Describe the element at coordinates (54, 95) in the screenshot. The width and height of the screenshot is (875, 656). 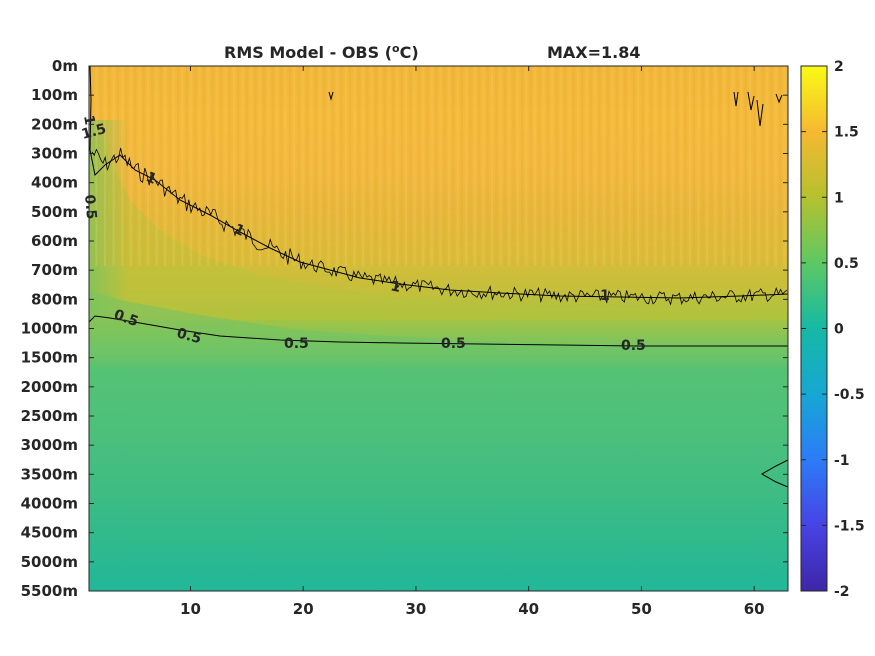
I see `y-tick-label: 100m` at that location.